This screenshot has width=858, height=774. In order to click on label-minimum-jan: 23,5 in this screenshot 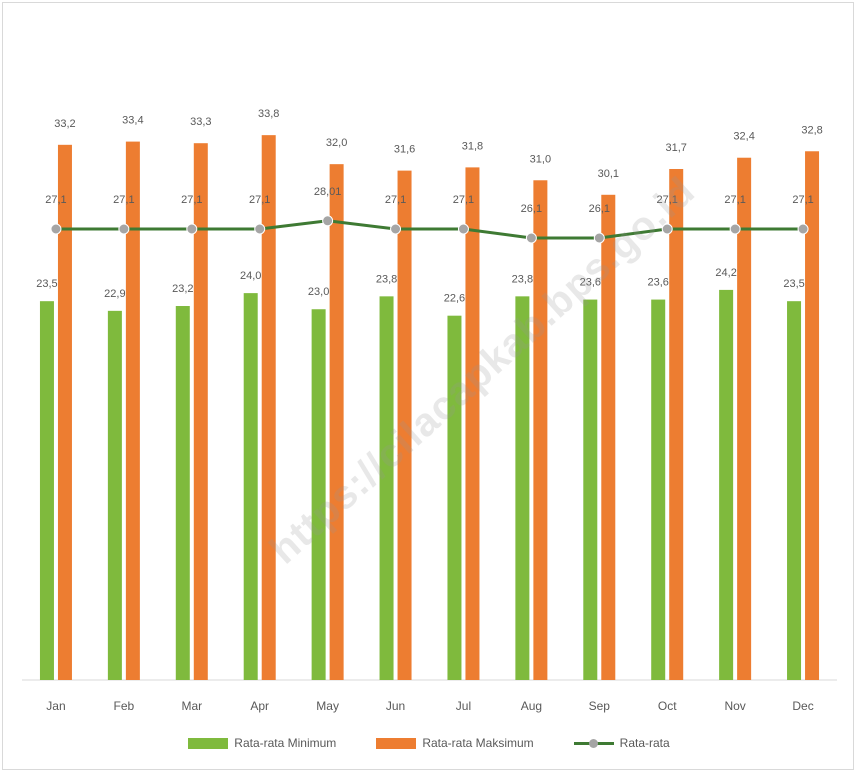, I will do `click(46, 284)`.